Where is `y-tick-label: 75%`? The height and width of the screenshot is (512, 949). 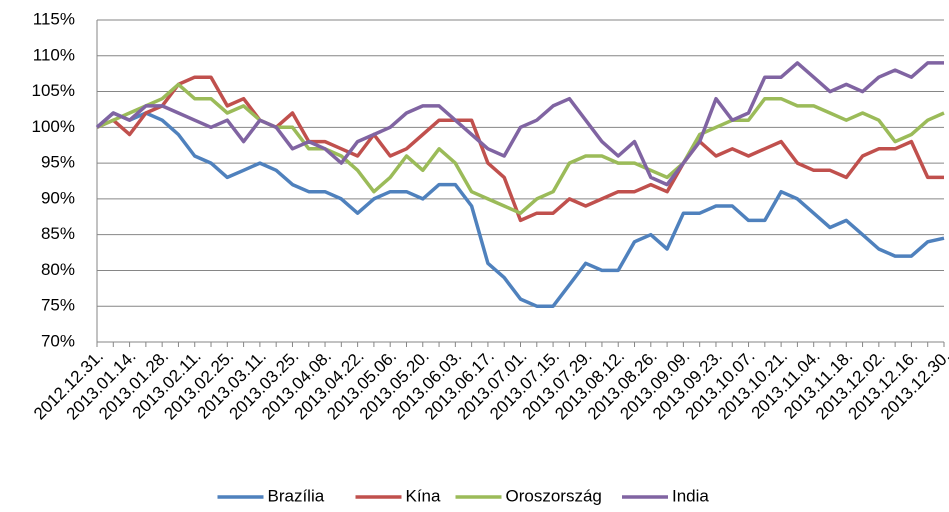
y-tick-label: 75% is located at coordinates (58, 305).